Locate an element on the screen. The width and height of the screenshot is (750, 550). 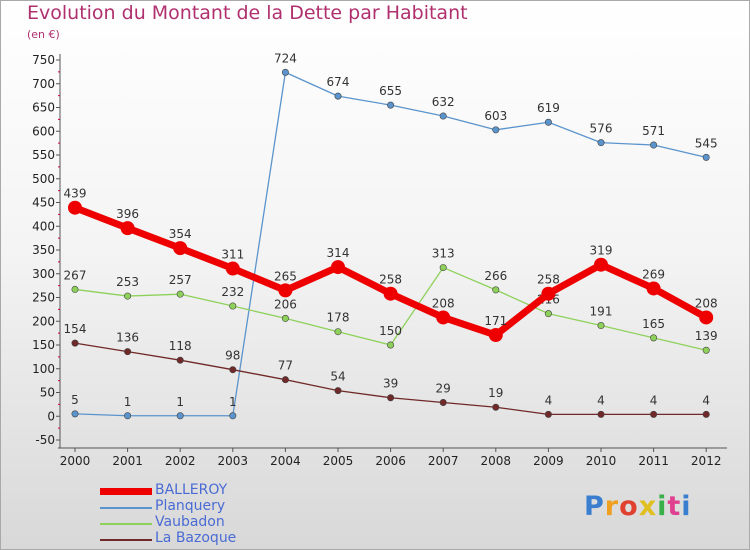
legend-label: La Bazoque is located at coordinates (196, 538).